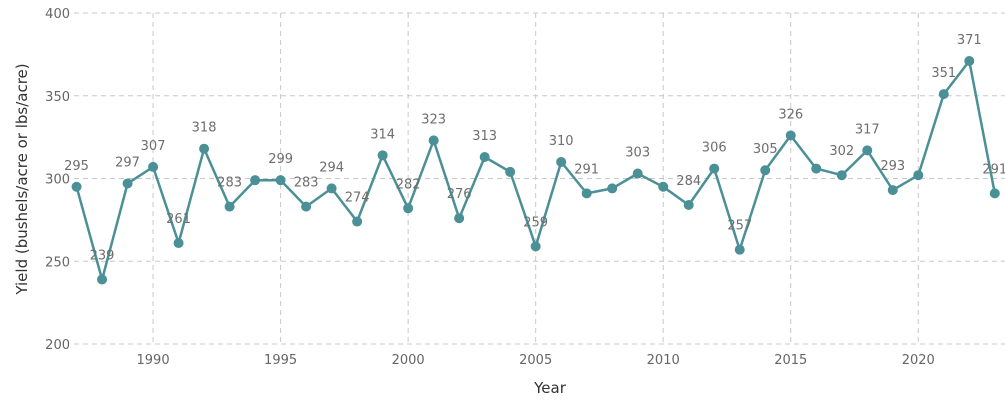  I want to click on x-tick-label: 2020, so click(918, 360).